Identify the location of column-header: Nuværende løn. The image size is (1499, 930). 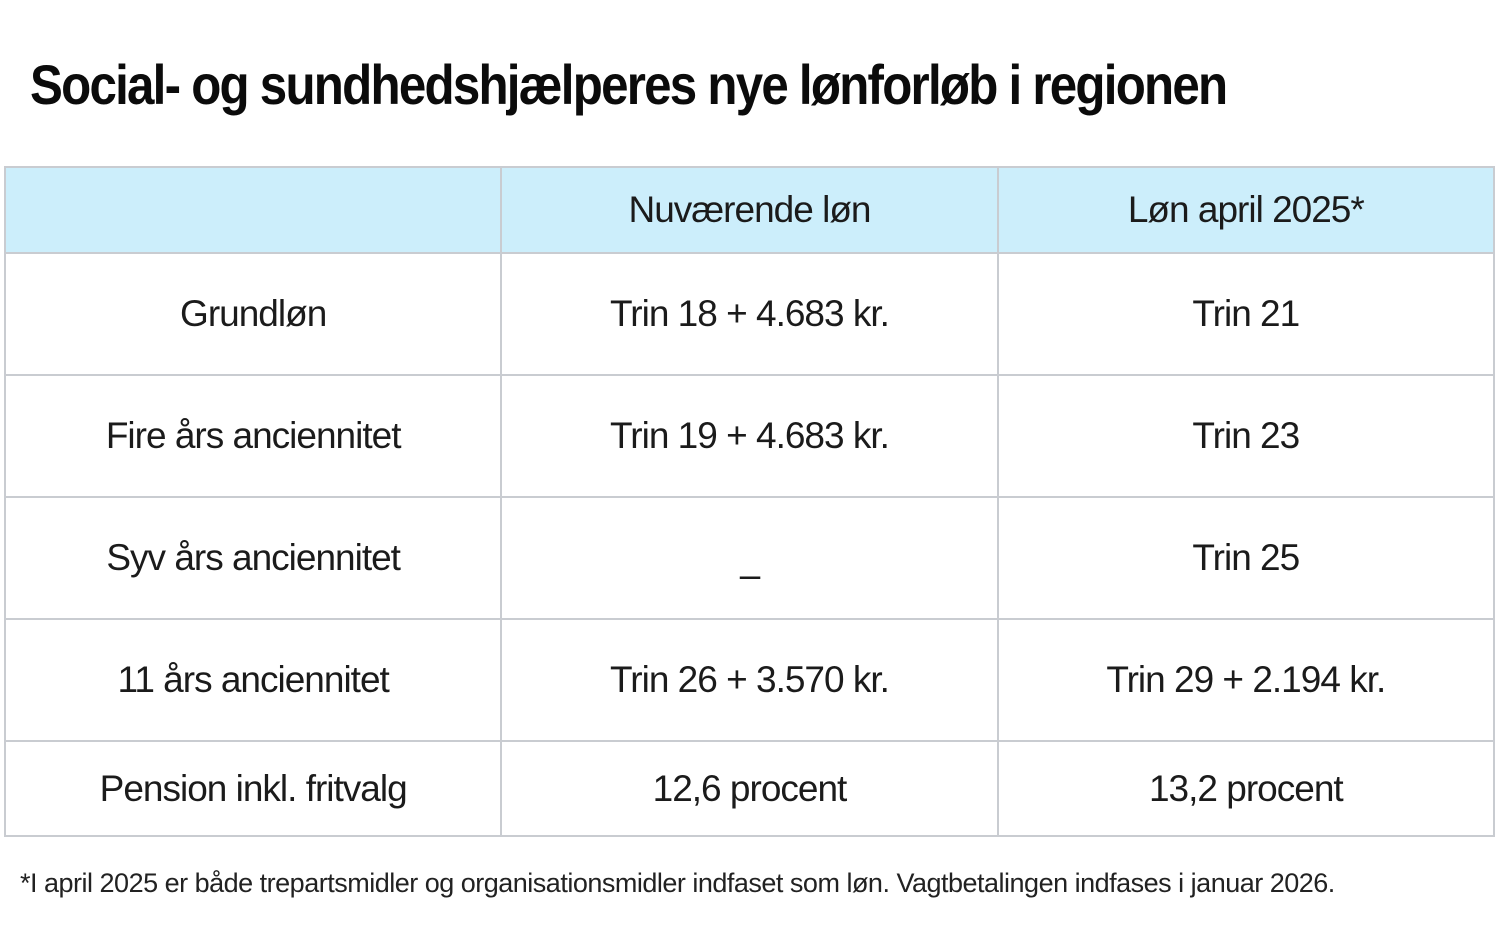
(749, 210).